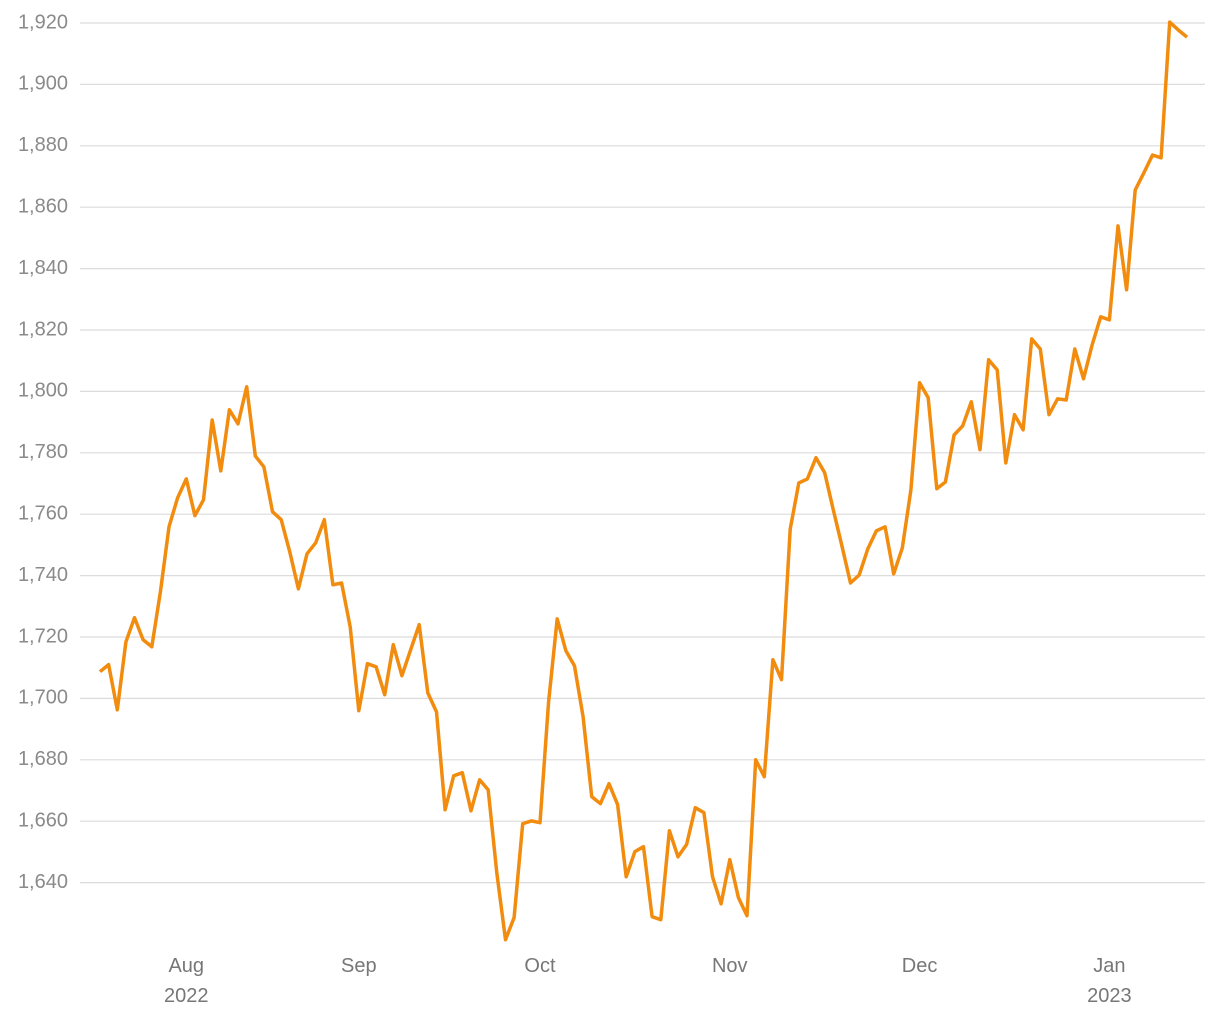 The image size is (1220, 1020). What do you see at coordinates (43, 268) in the screenshot?
I see `y-tick-label: 1,840` at bounding box center [43, 268].